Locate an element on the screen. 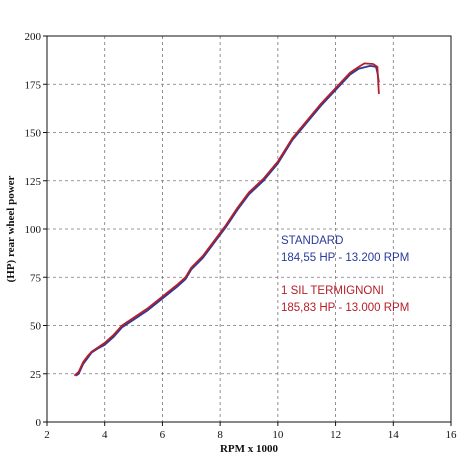  legend-termignoni-name: 1 SIL TERMIGNONI is located at coordinates (332, 291).